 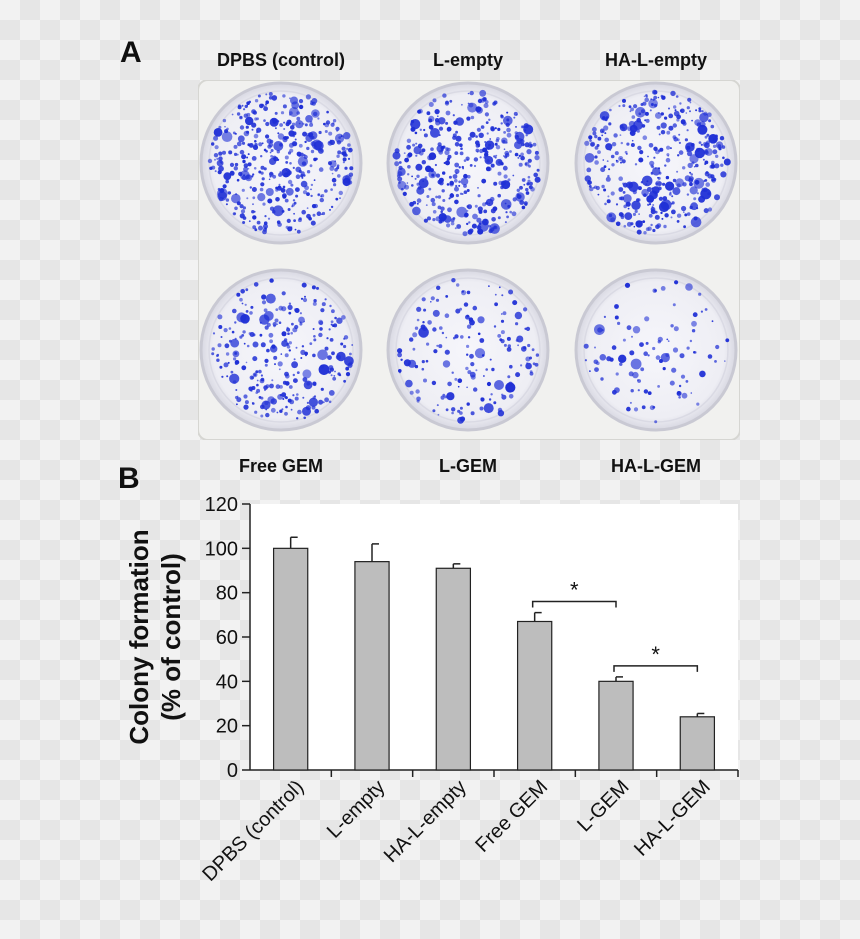 I want to click on plate-label-free-gem: Free GEM, so click(x=281, y=466).